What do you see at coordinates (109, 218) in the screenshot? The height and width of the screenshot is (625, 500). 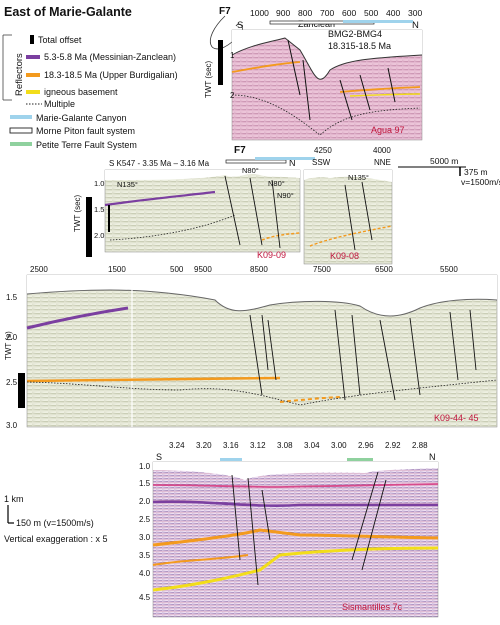 I see `k0909-offset-marker` at bounding box center [109, 218].